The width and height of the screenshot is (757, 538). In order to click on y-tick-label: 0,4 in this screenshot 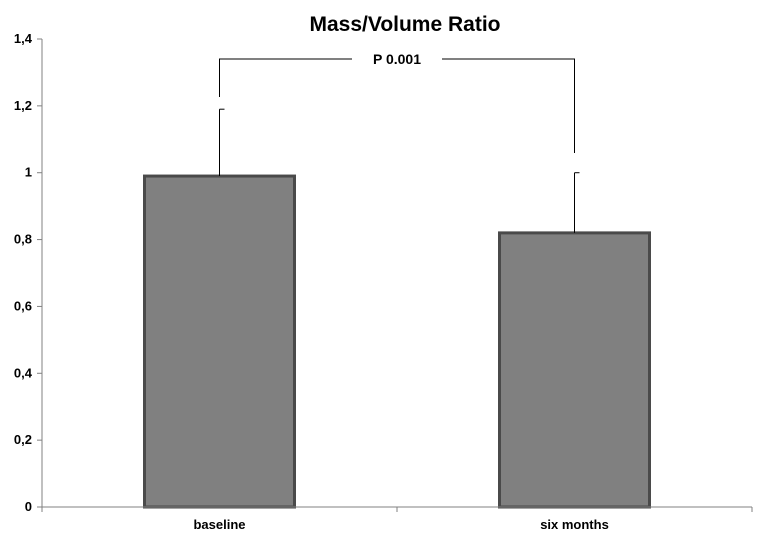, I will do `click(23, 372)`.